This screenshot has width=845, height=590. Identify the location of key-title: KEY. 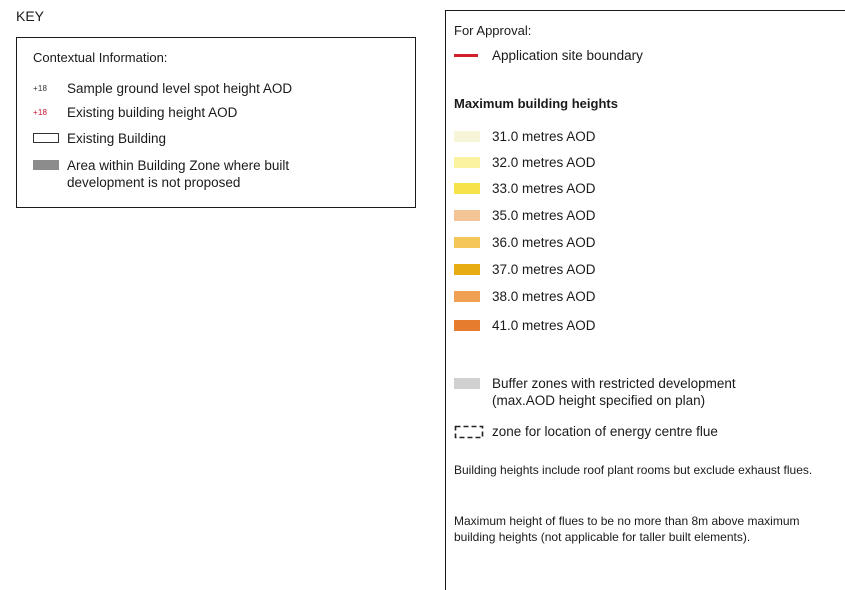
(30, 16).